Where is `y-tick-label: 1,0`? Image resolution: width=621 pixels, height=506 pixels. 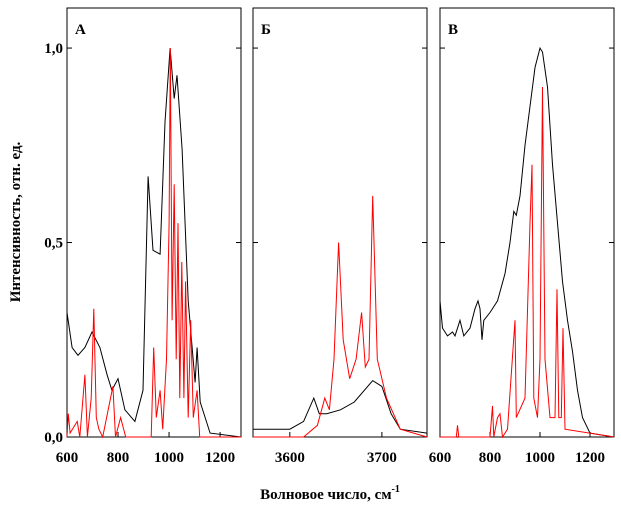
y-tick-label: 1,0 is located at coordinates (53, 49).